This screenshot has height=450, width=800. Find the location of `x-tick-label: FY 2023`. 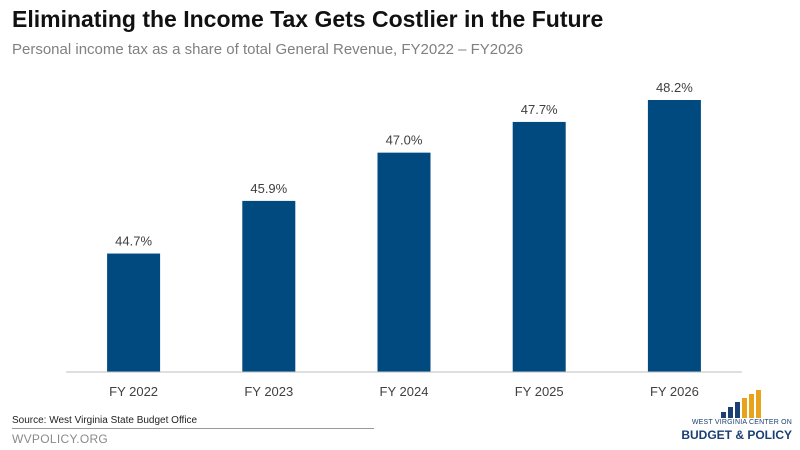

x-tick-label: FY 2023 is located at coordinates (268, 391).